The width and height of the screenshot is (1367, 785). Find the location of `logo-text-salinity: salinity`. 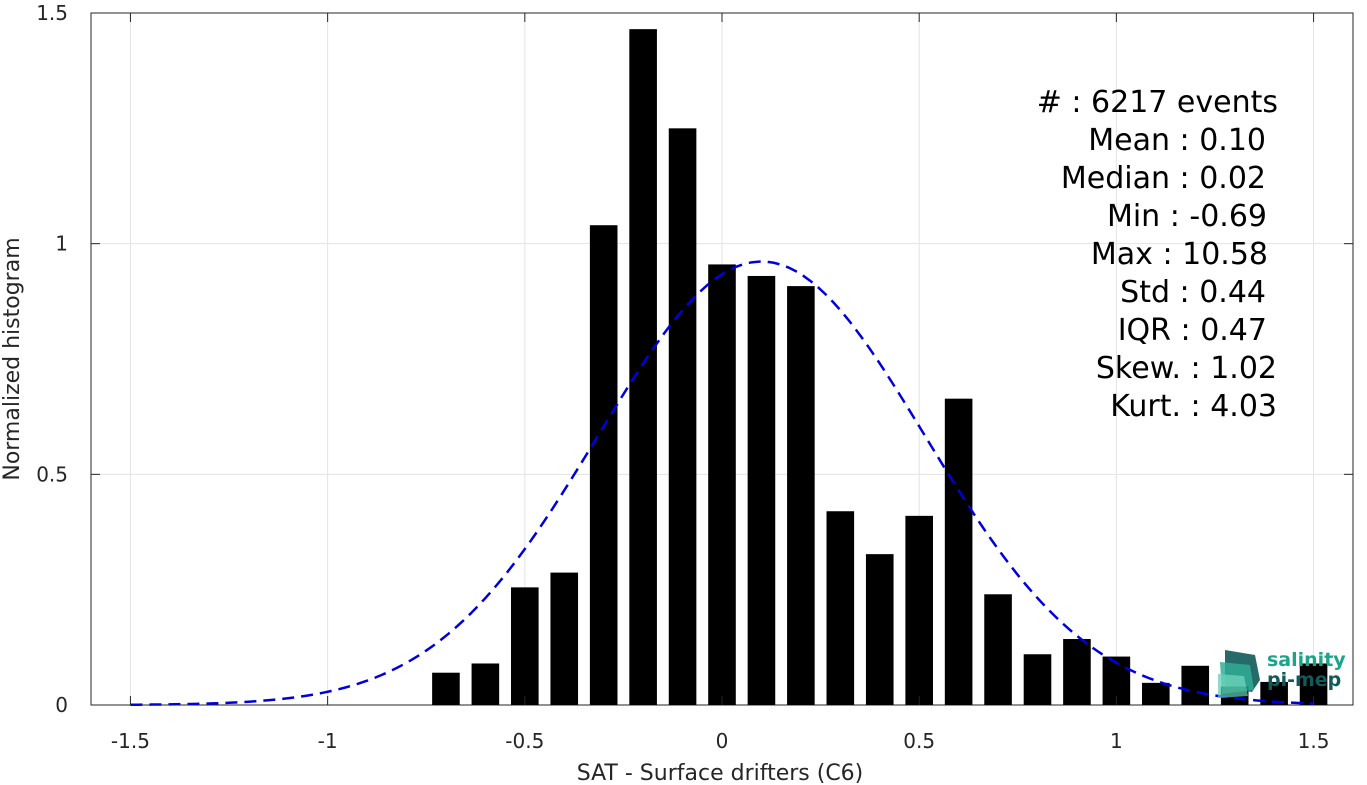

logo-text-salinity: salinity is located at coordinates (1306, 660).